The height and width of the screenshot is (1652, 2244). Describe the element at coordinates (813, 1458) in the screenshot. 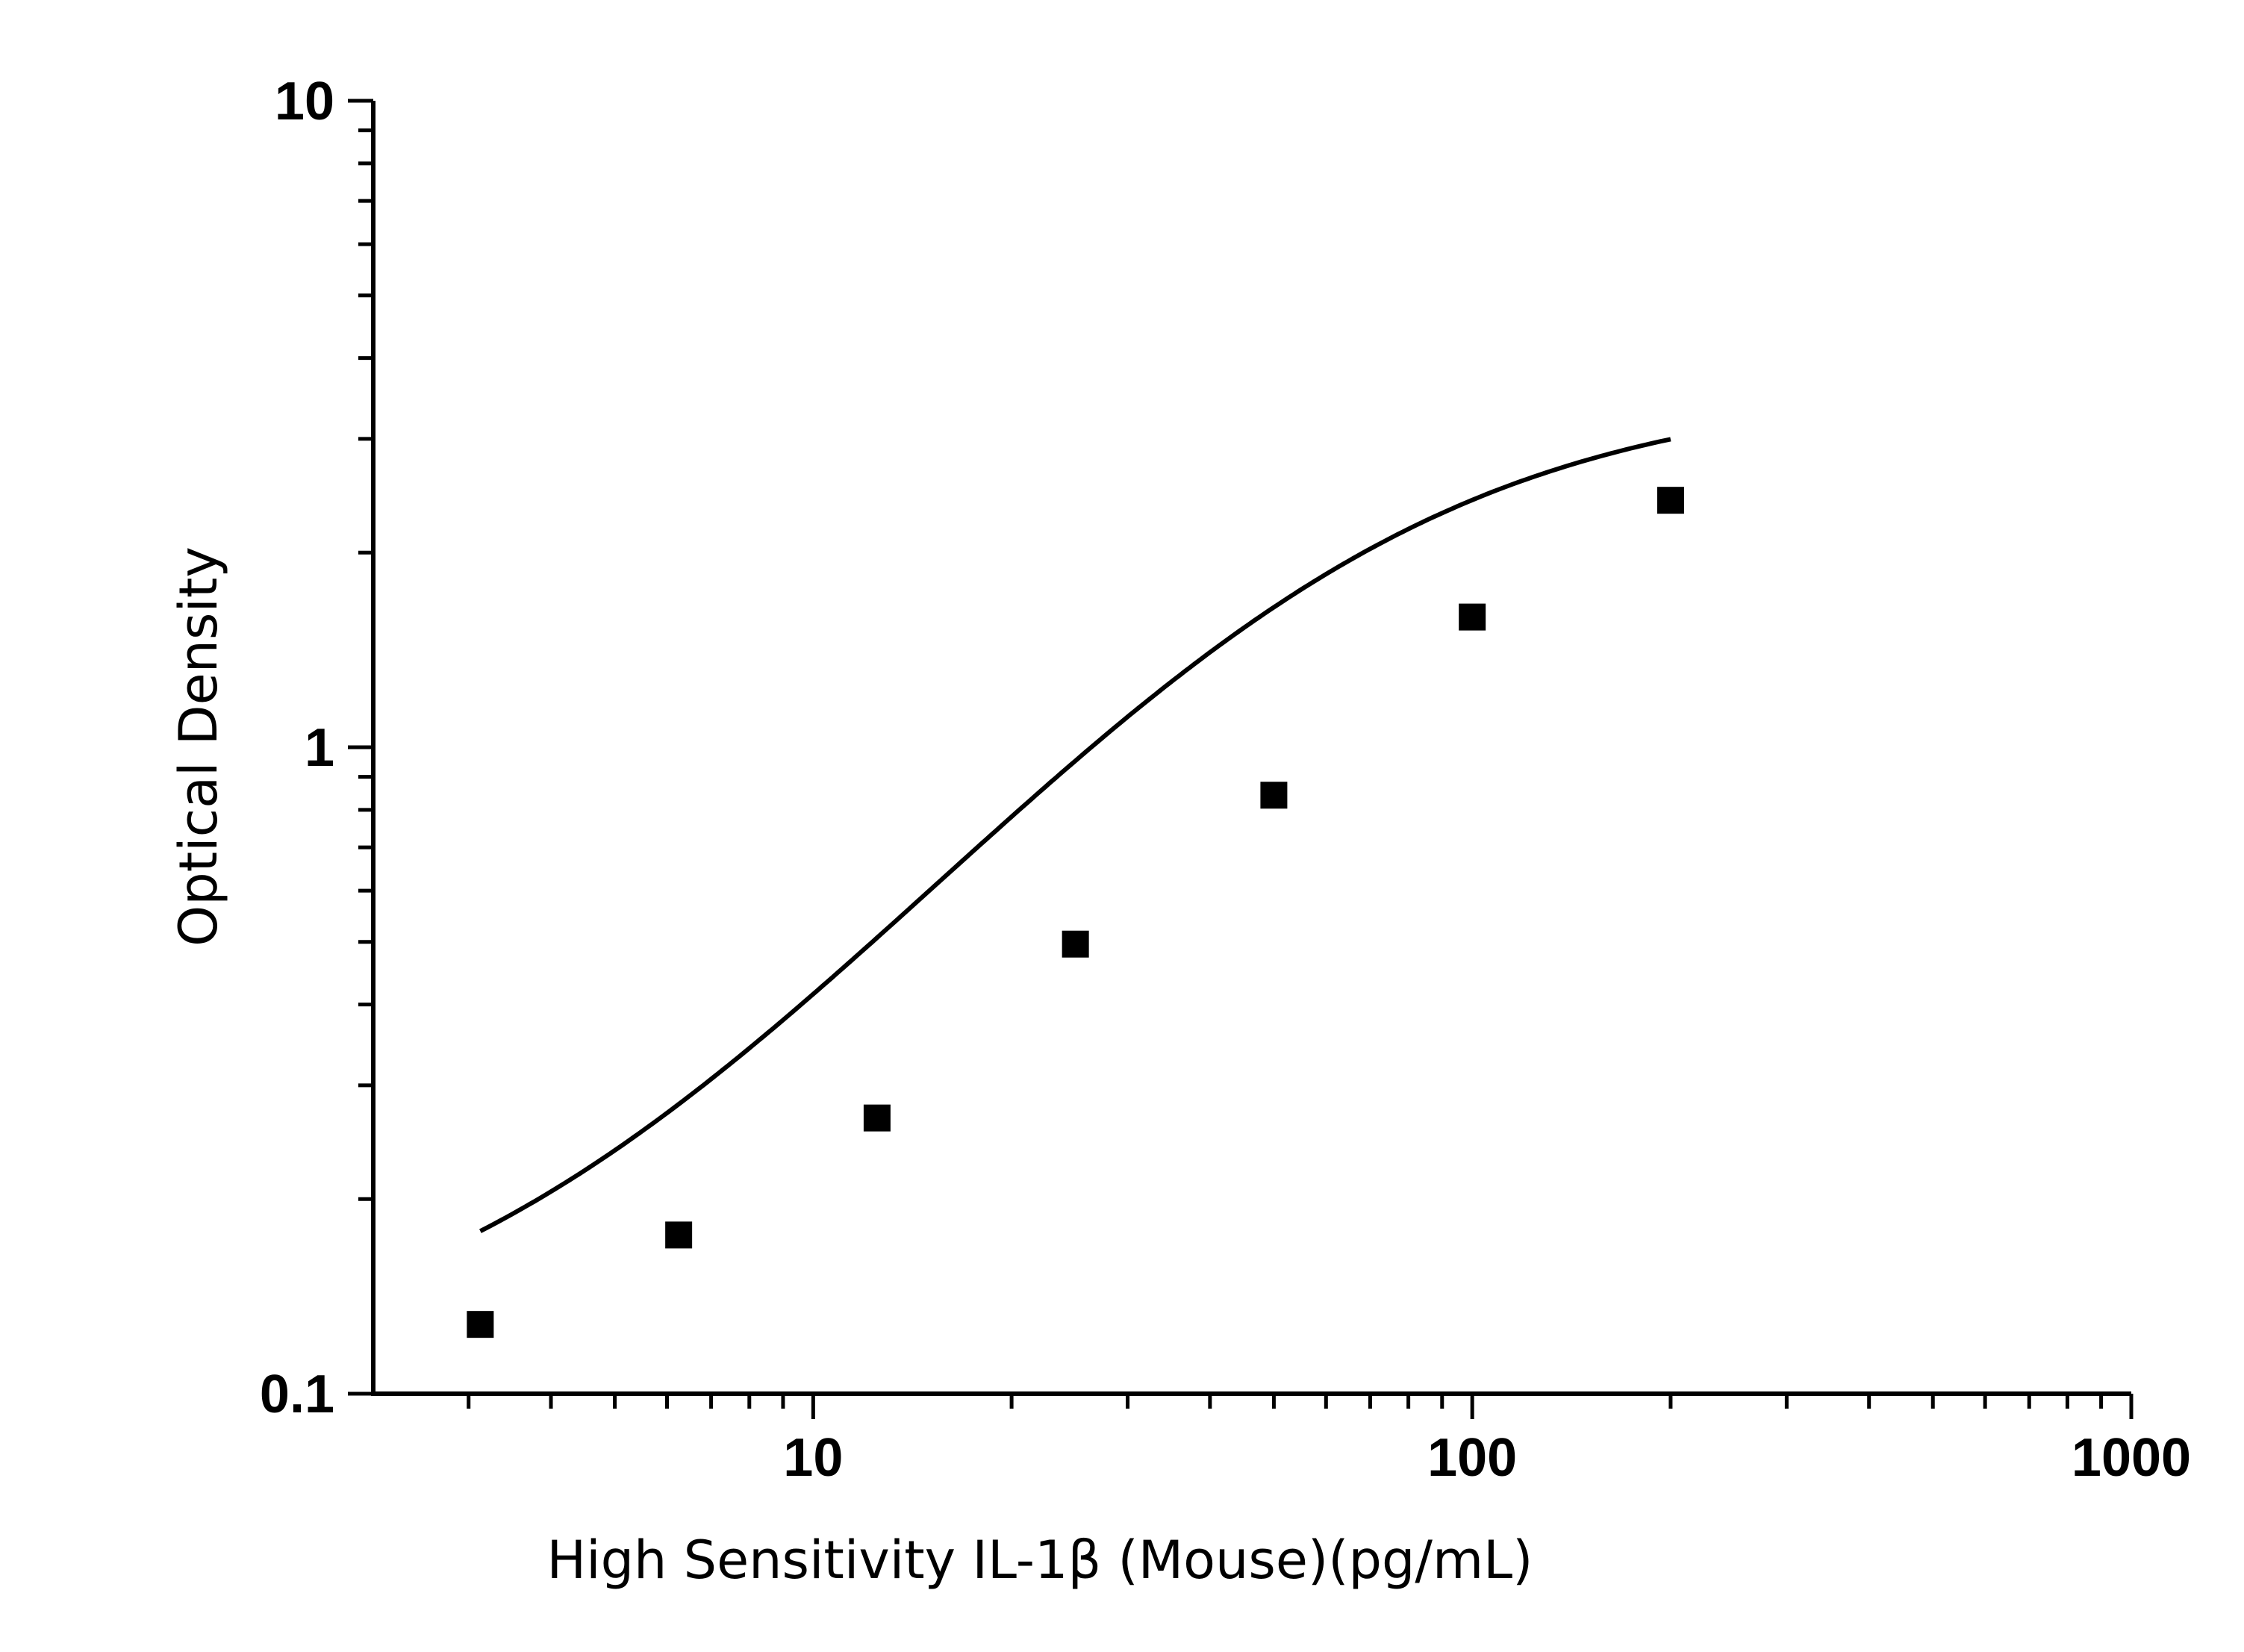

I see `x-tick-label: 10` at that location.